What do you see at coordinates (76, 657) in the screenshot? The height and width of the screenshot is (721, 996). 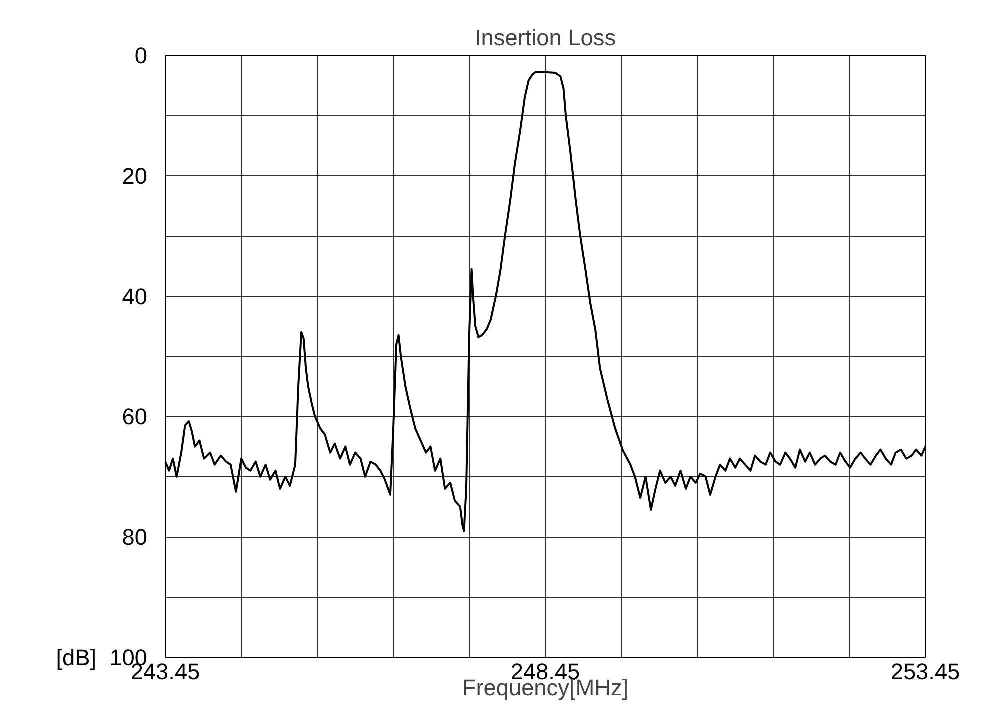 I see `y-axis-title: [dB]` at bounding box center [76, 657].